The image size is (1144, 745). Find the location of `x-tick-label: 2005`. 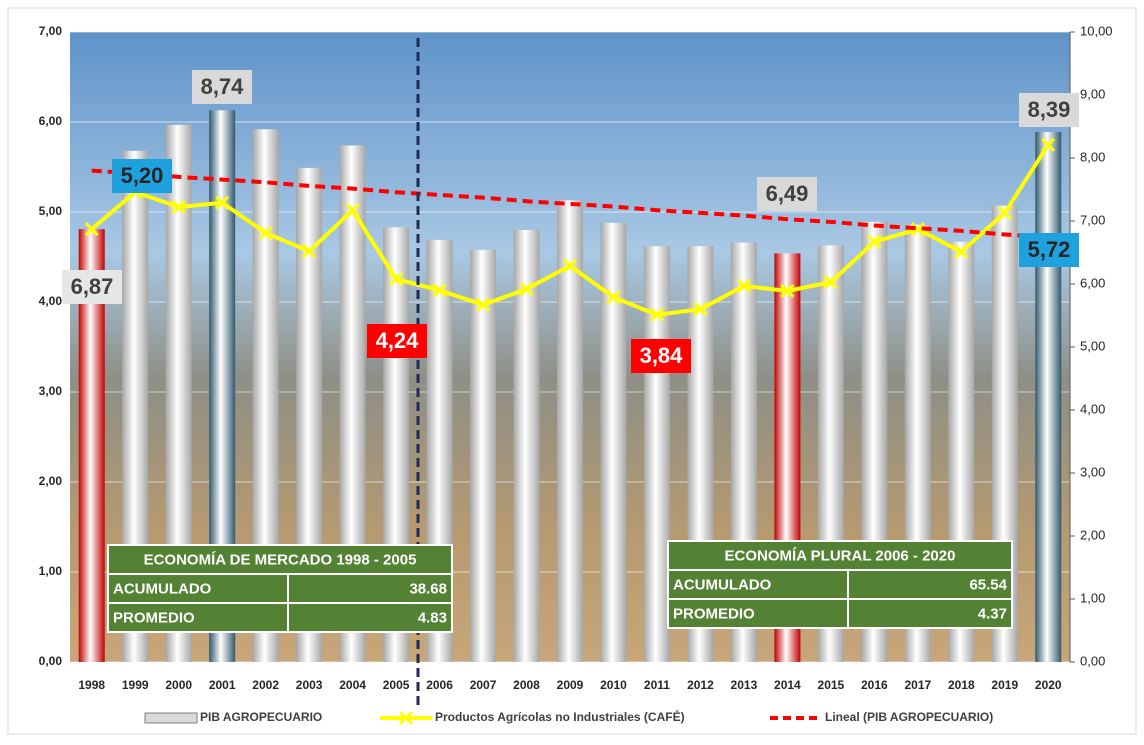

x-tick-label: 2005 is located at coordinates (396, 685).